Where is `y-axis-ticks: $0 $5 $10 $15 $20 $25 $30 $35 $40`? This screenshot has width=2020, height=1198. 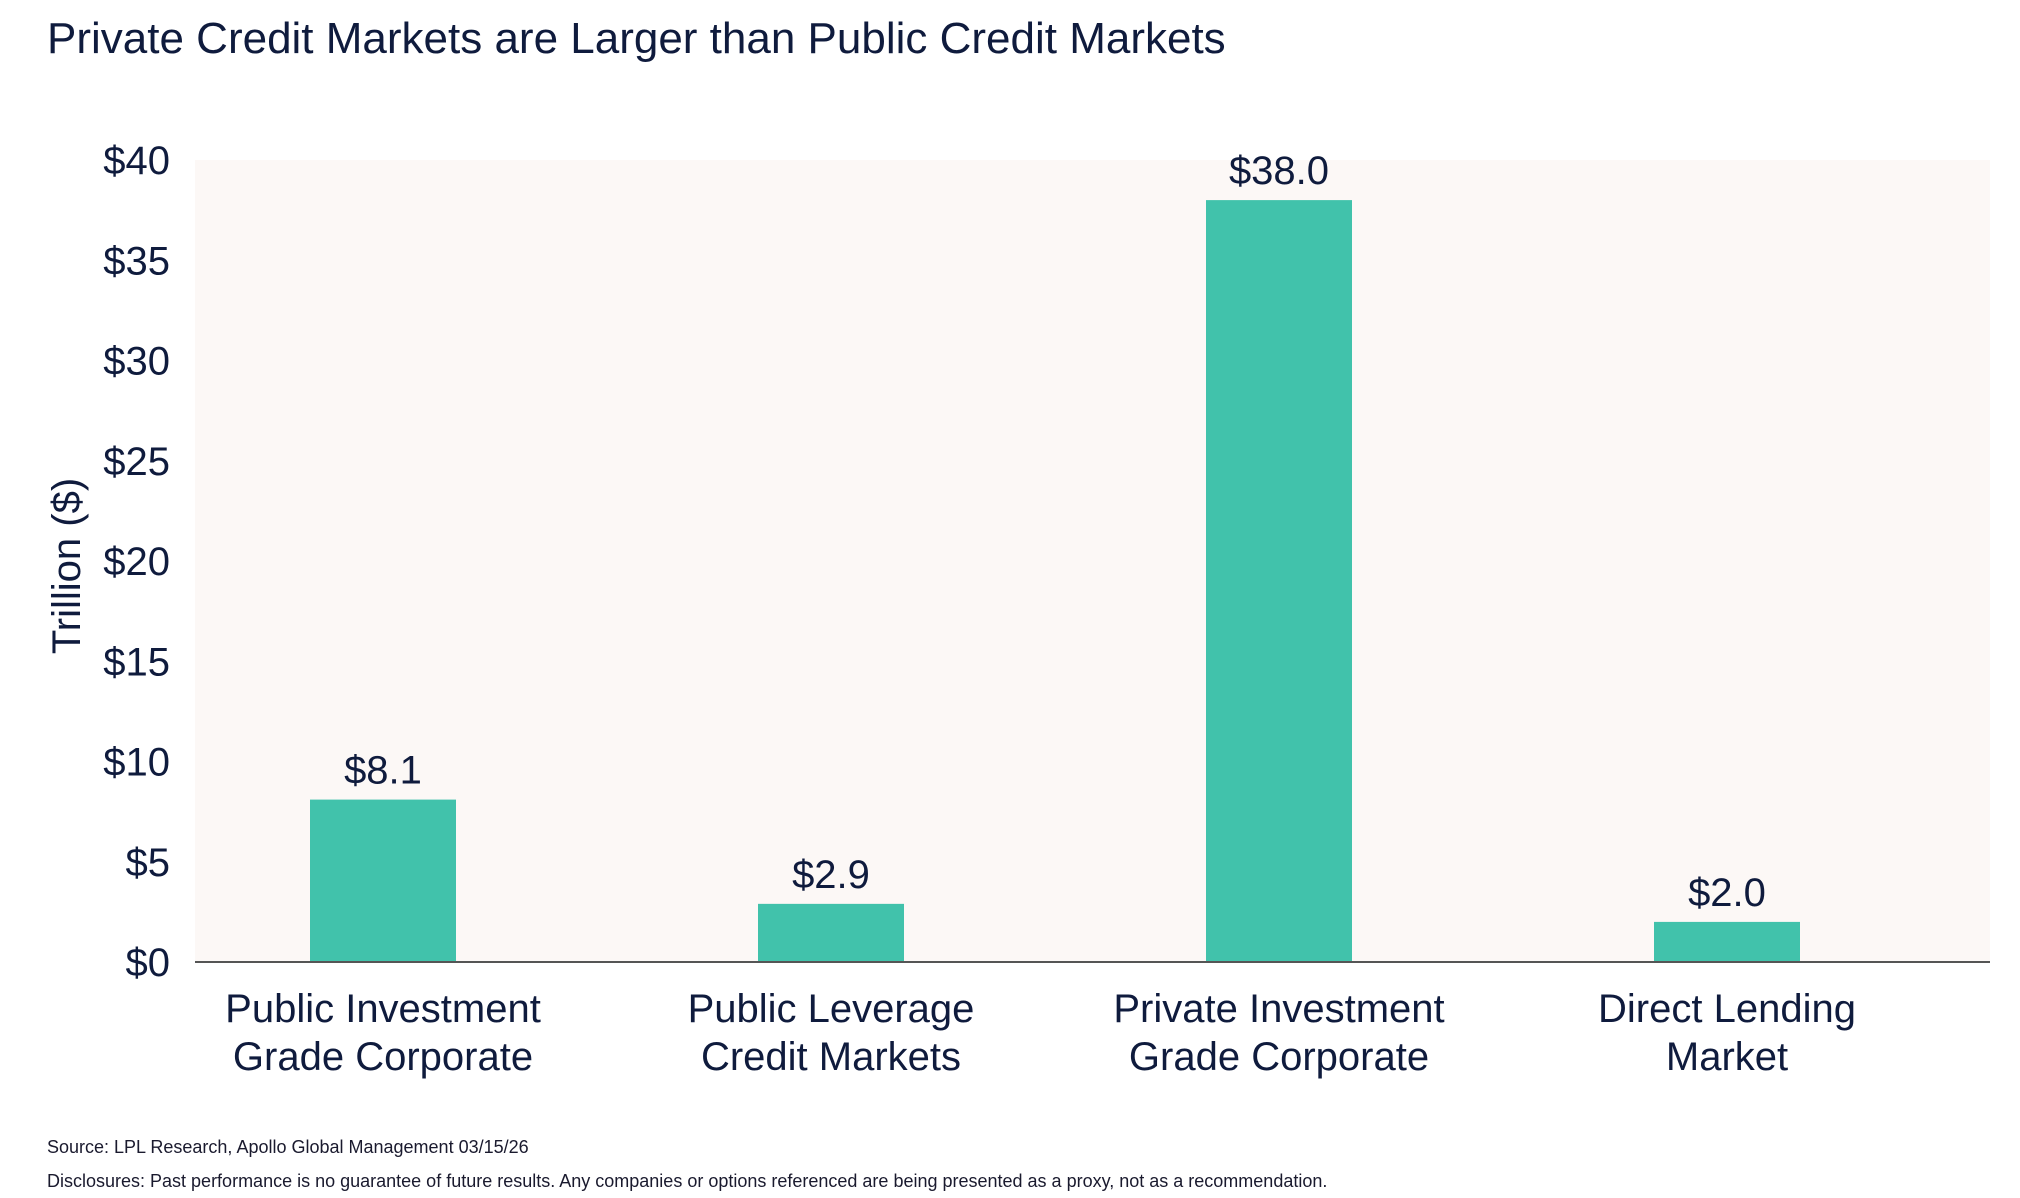
y-axis-ticks: $0 $5 $10 $15 $20 $25 $30 $35 $40 is located at coordinates (136, 562).